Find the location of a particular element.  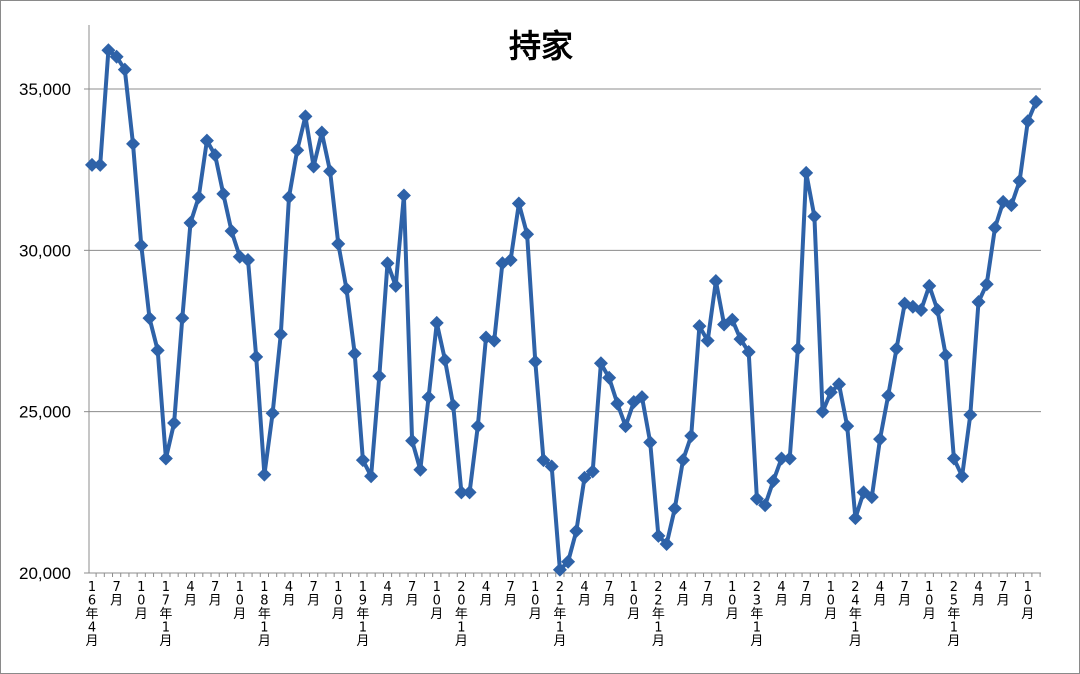

y-tick-label: 30,000 is located at coordinates (45, 250).